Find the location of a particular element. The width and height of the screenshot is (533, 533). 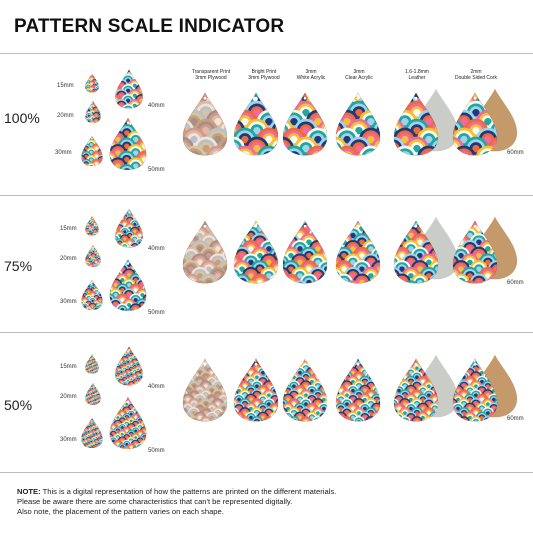

divider-bottom is located at coordinates (266, 472).